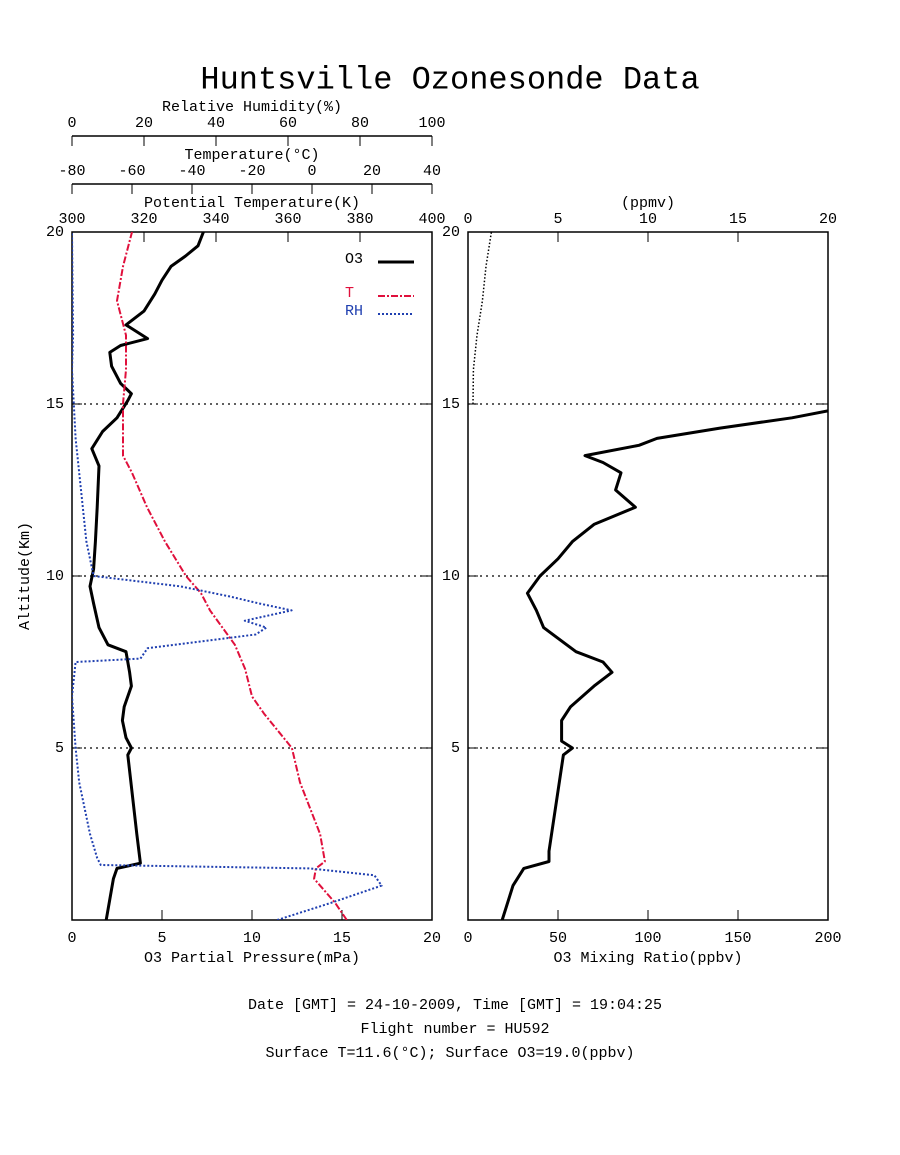 The width and height of the screenshot is (900, 1155). What do you see at coordinates (131, 171) in the screenshot?
I see `x-tick-label: -60` at bounding box center [131, 171].